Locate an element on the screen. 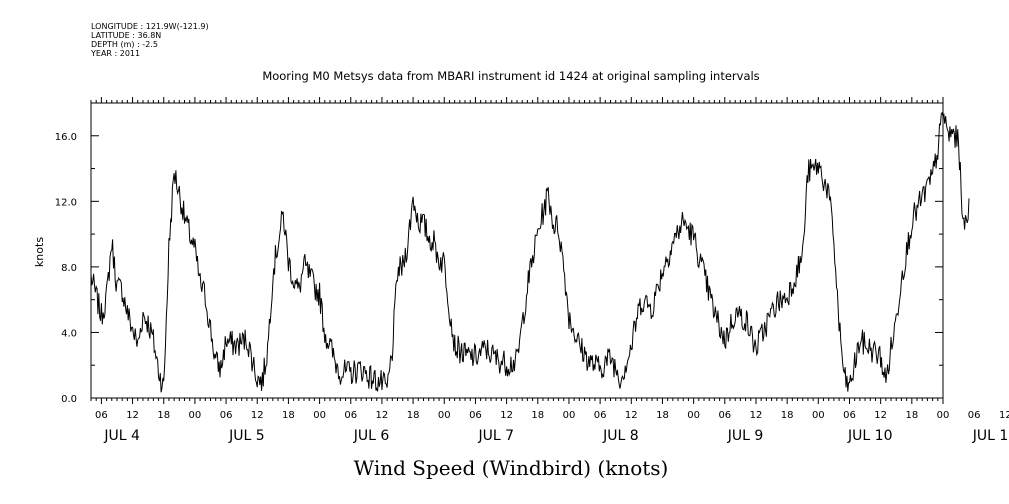  day-label: JUL 11 is located at coordinates (990, 436).